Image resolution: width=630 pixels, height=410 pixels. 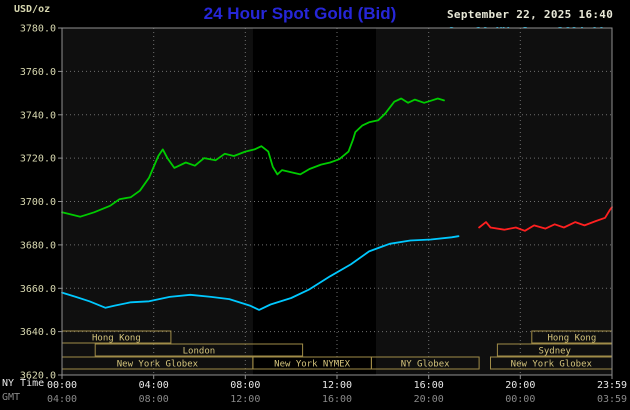 I want to click on x-tick-label-nytime: 20:00, so click(x=520, y=385).